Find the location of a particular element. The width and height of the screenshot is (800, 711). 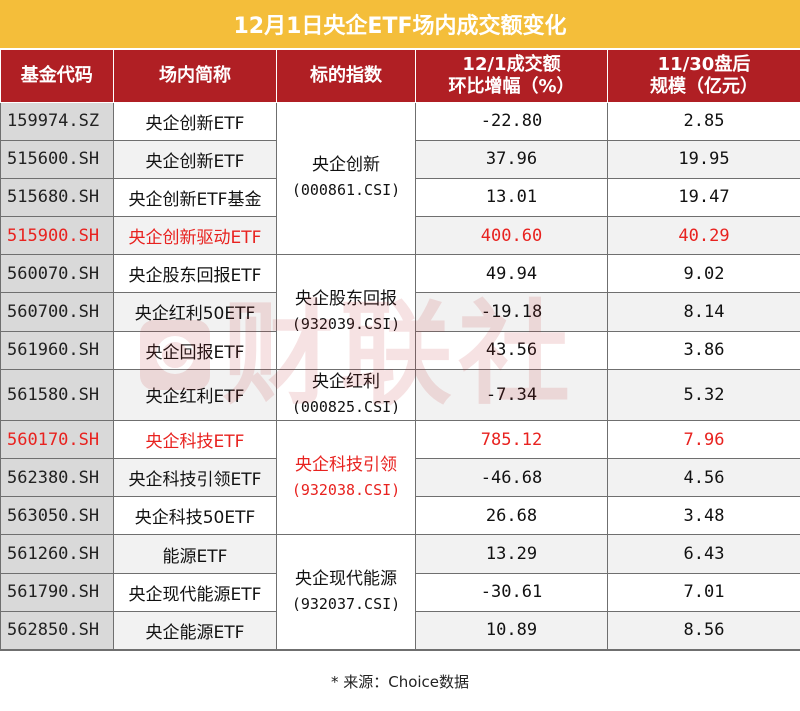

change-value: 13.01 is located at coordinates (511, 198).